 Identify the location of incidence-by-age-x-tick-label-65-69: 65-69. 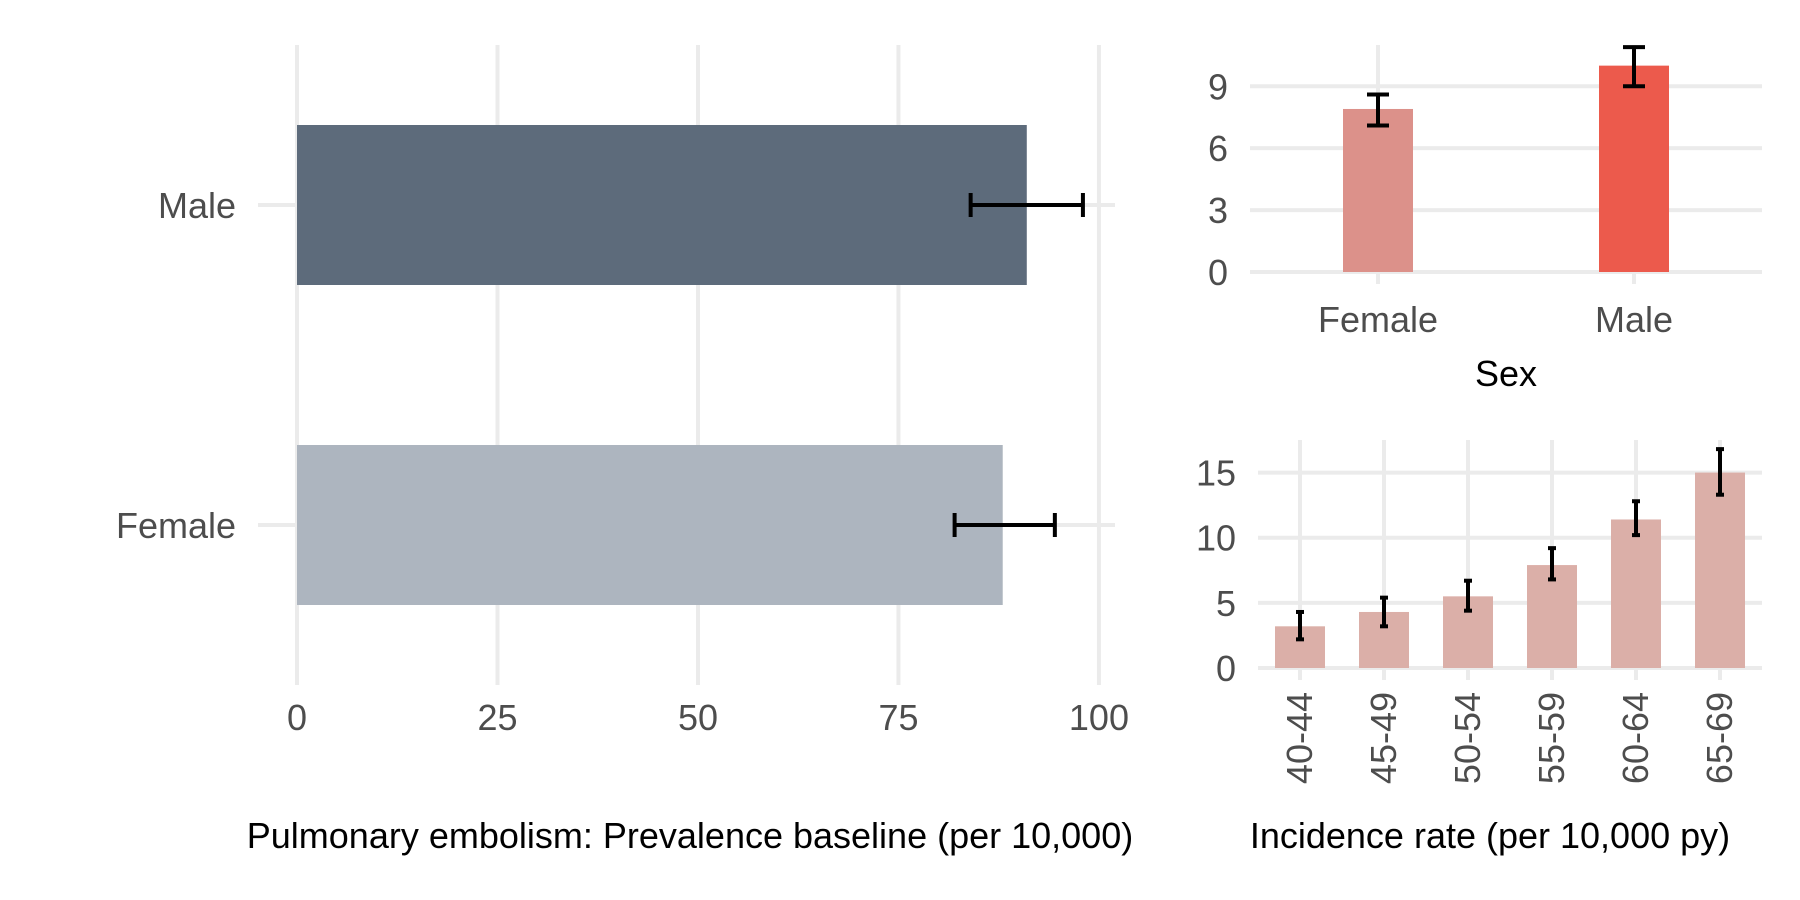
(1719, 738).